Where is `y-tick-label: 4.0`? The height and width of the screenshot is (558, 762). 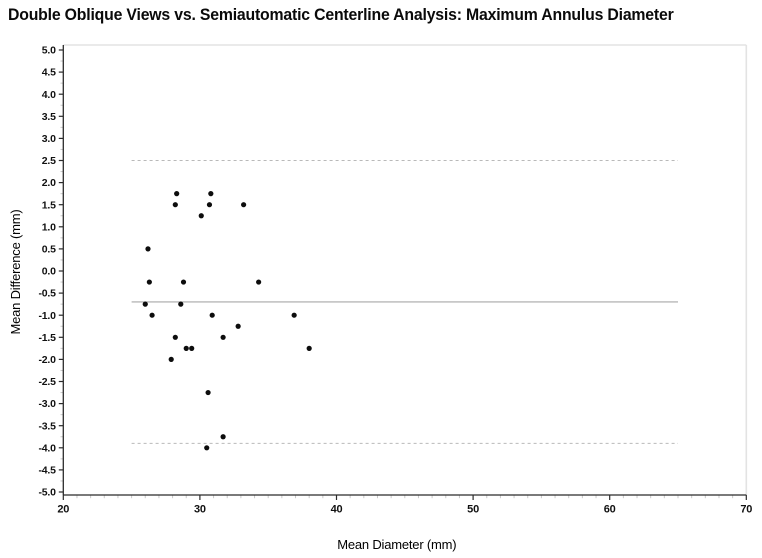
y-tick-label: 4.0 is located at coordinates (49, 95).